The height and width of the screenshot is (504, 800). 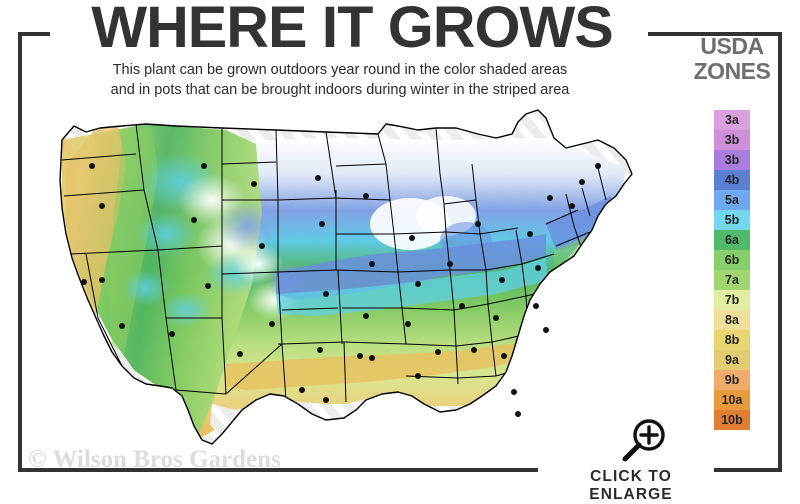 I want to click on legend-swatch-3b-upper: 3b, so click(x=732, y=140).